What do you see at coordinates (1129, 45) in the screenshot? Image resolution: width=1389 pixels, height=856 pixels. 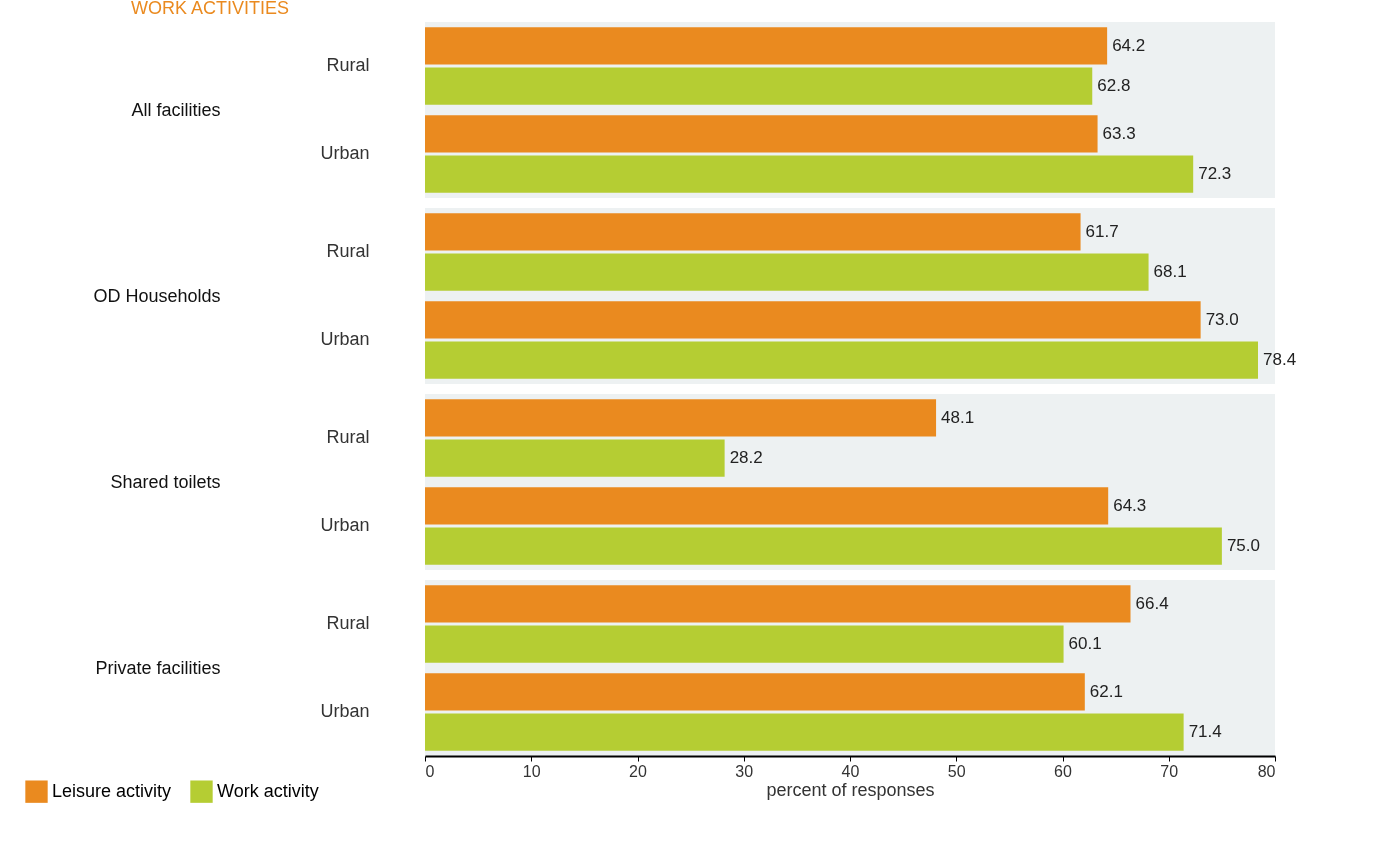 I see `data-label: 64.2` at bounding box center [1129, 45].